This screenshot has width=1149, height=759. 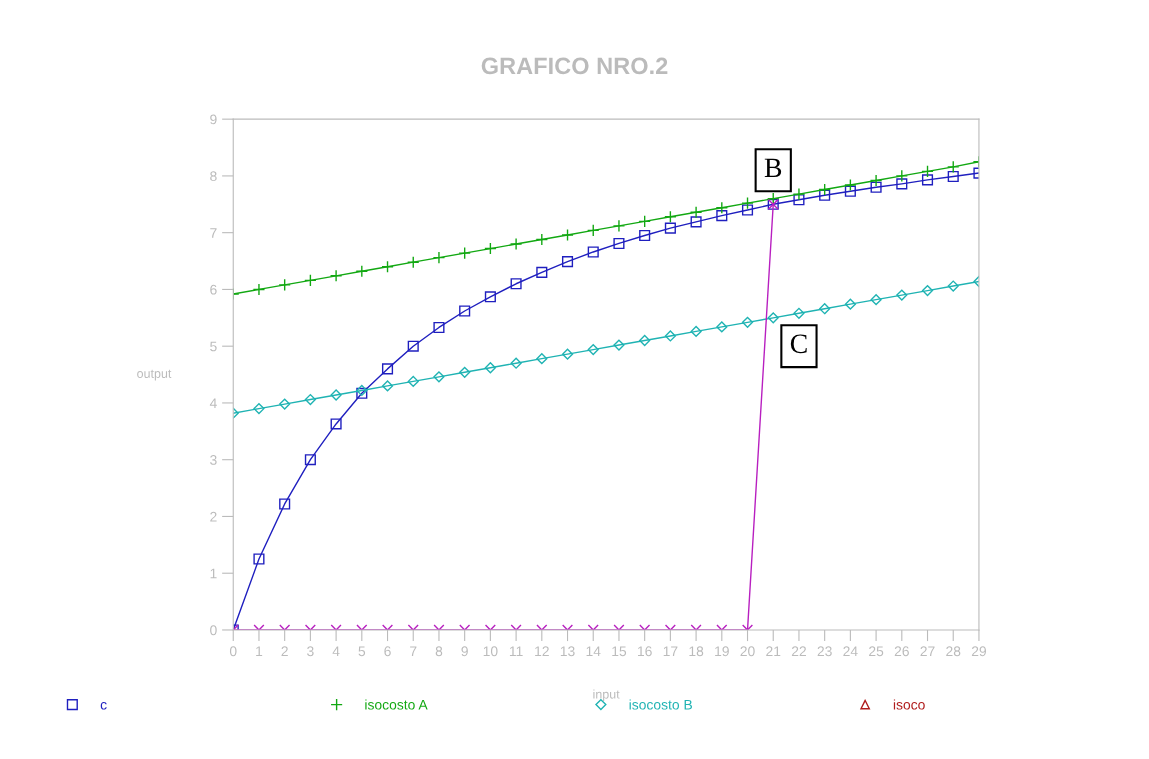 What do you see at coordinates (876, 651) in the screenshot?
I see `x-tick-label: 25` at bounding box center [876, 651].